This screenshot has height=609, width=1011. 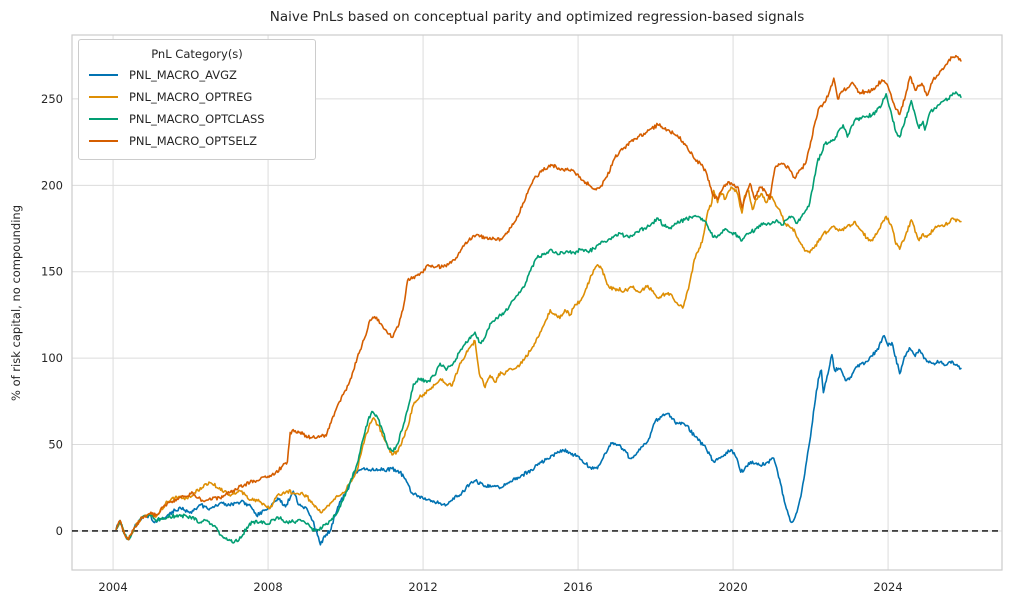 I want to click on legend-item-pnl_macro_avgz: PNL_MACRO_AVGZ, so click(x=197, y=75).